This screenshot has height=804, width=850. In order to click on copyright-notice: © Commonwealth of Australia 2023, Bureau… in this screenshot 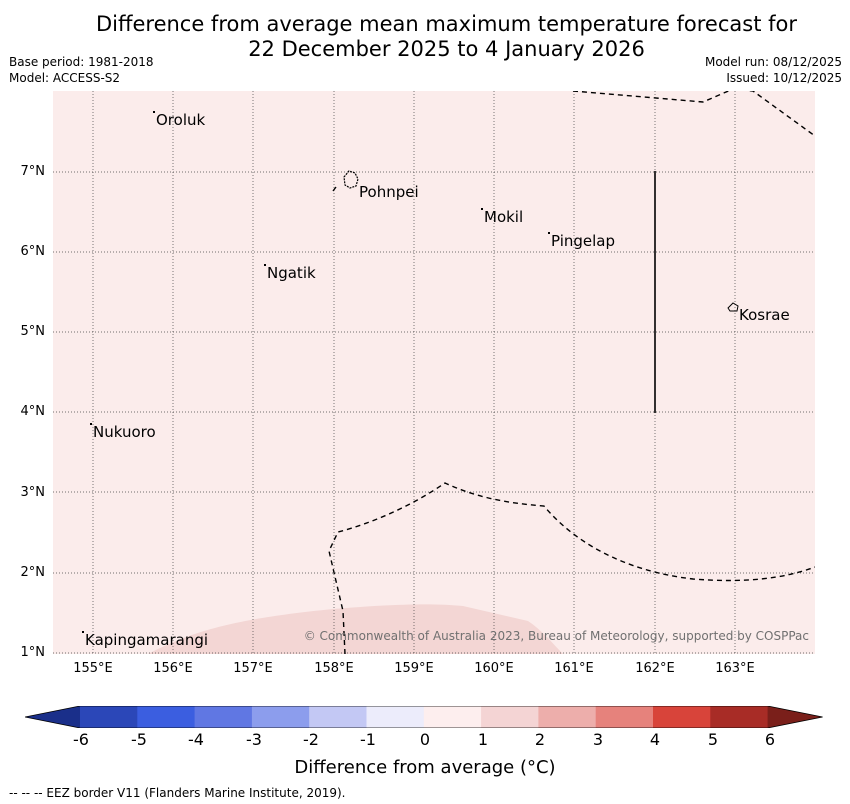, I will do `click(556, 636)`.